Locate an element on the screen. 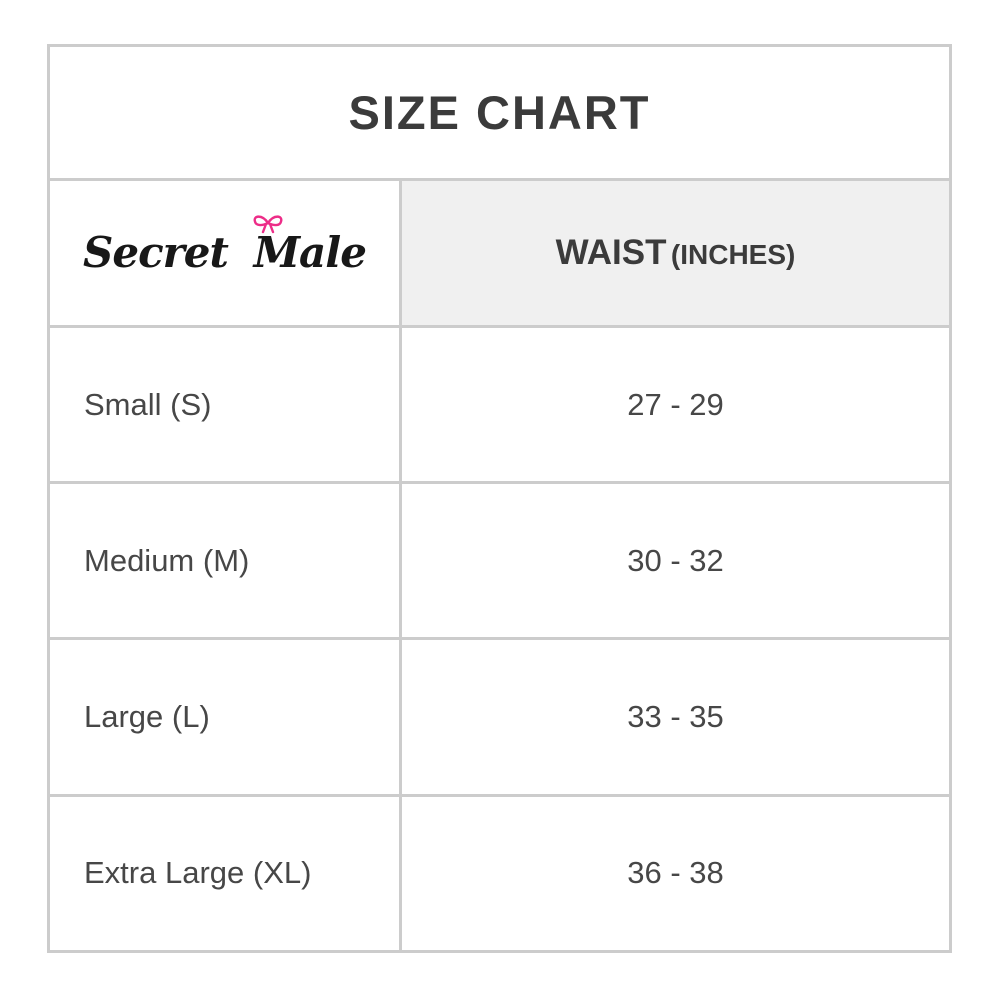  waist-header-label: WAIST is located at coordinates (611, 252).